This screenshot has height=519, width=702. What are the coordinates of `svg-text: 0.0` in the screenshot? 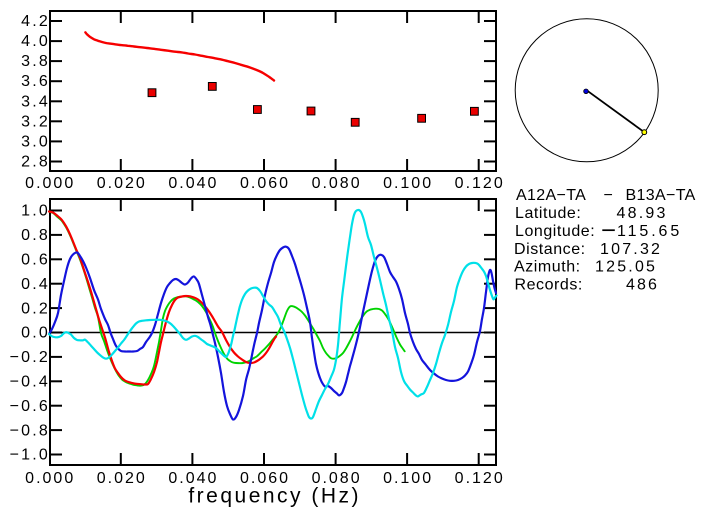 It's located at (35, 333).